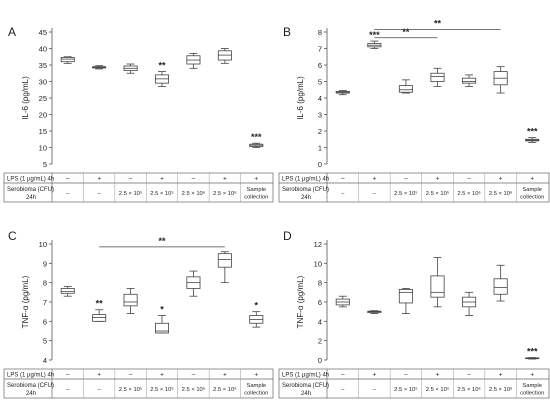 The width and height of the screenshot is (550, 402). What do you see at coordinates (12, 32) in the screenshot?
I see `panel-a-letter: A` at bounding box center [12, 32].